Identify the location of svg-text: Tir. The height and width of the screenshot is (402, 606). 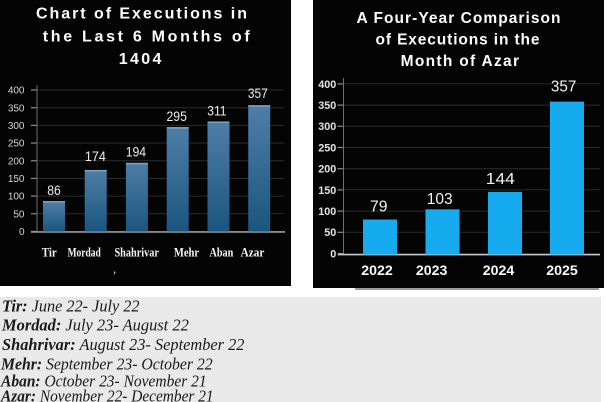
(49, 251).